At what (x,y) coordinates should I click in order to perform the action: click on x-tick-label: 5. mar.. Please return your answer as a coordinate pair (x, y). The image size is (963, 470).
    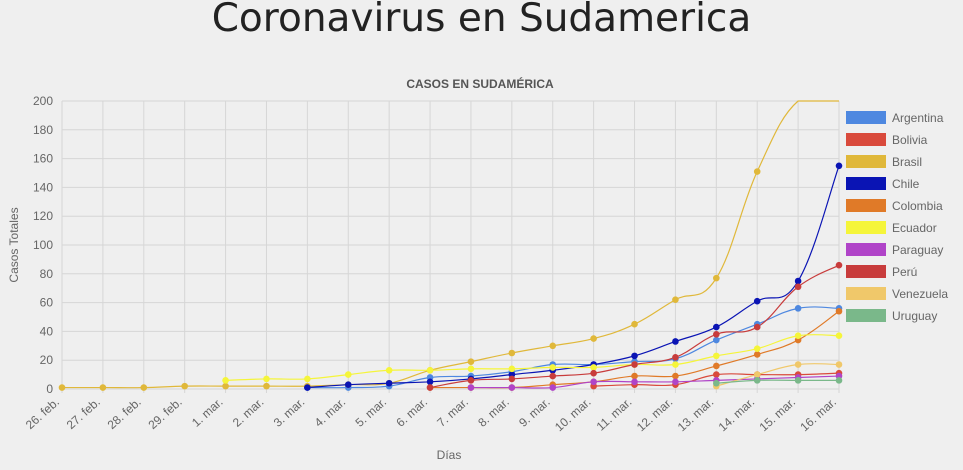
    Looking at the image, I should click on (371, 412).